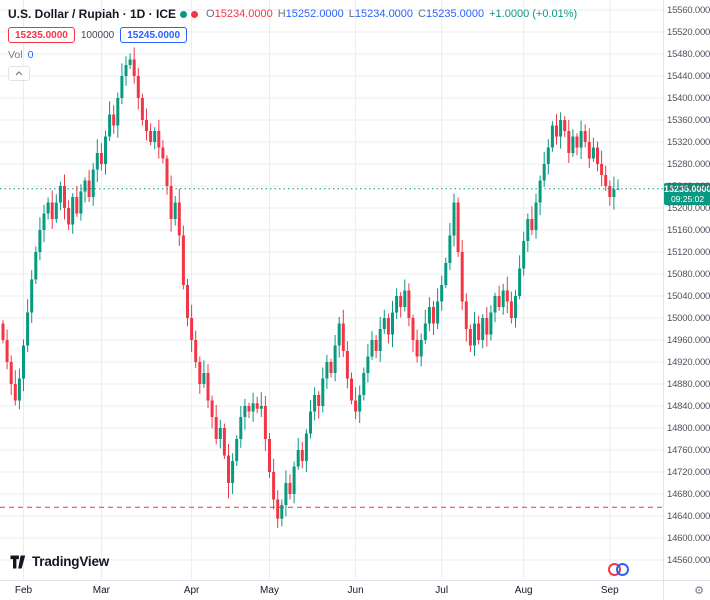 The height and width of the screenshot is (600, 710). What do you see at coordinates (687, 198) in the screenshot?
I see `bar-countdown: 09:25:02` at bounding box center [687, 198].